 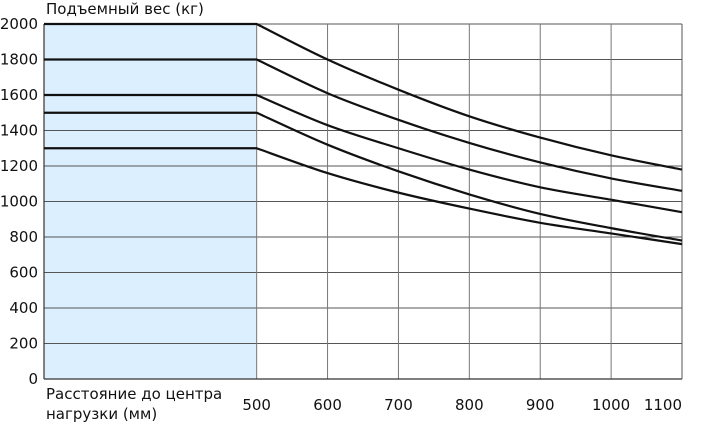 I want to click on x-tick-label-500: 500, so click(x=256, y=405).